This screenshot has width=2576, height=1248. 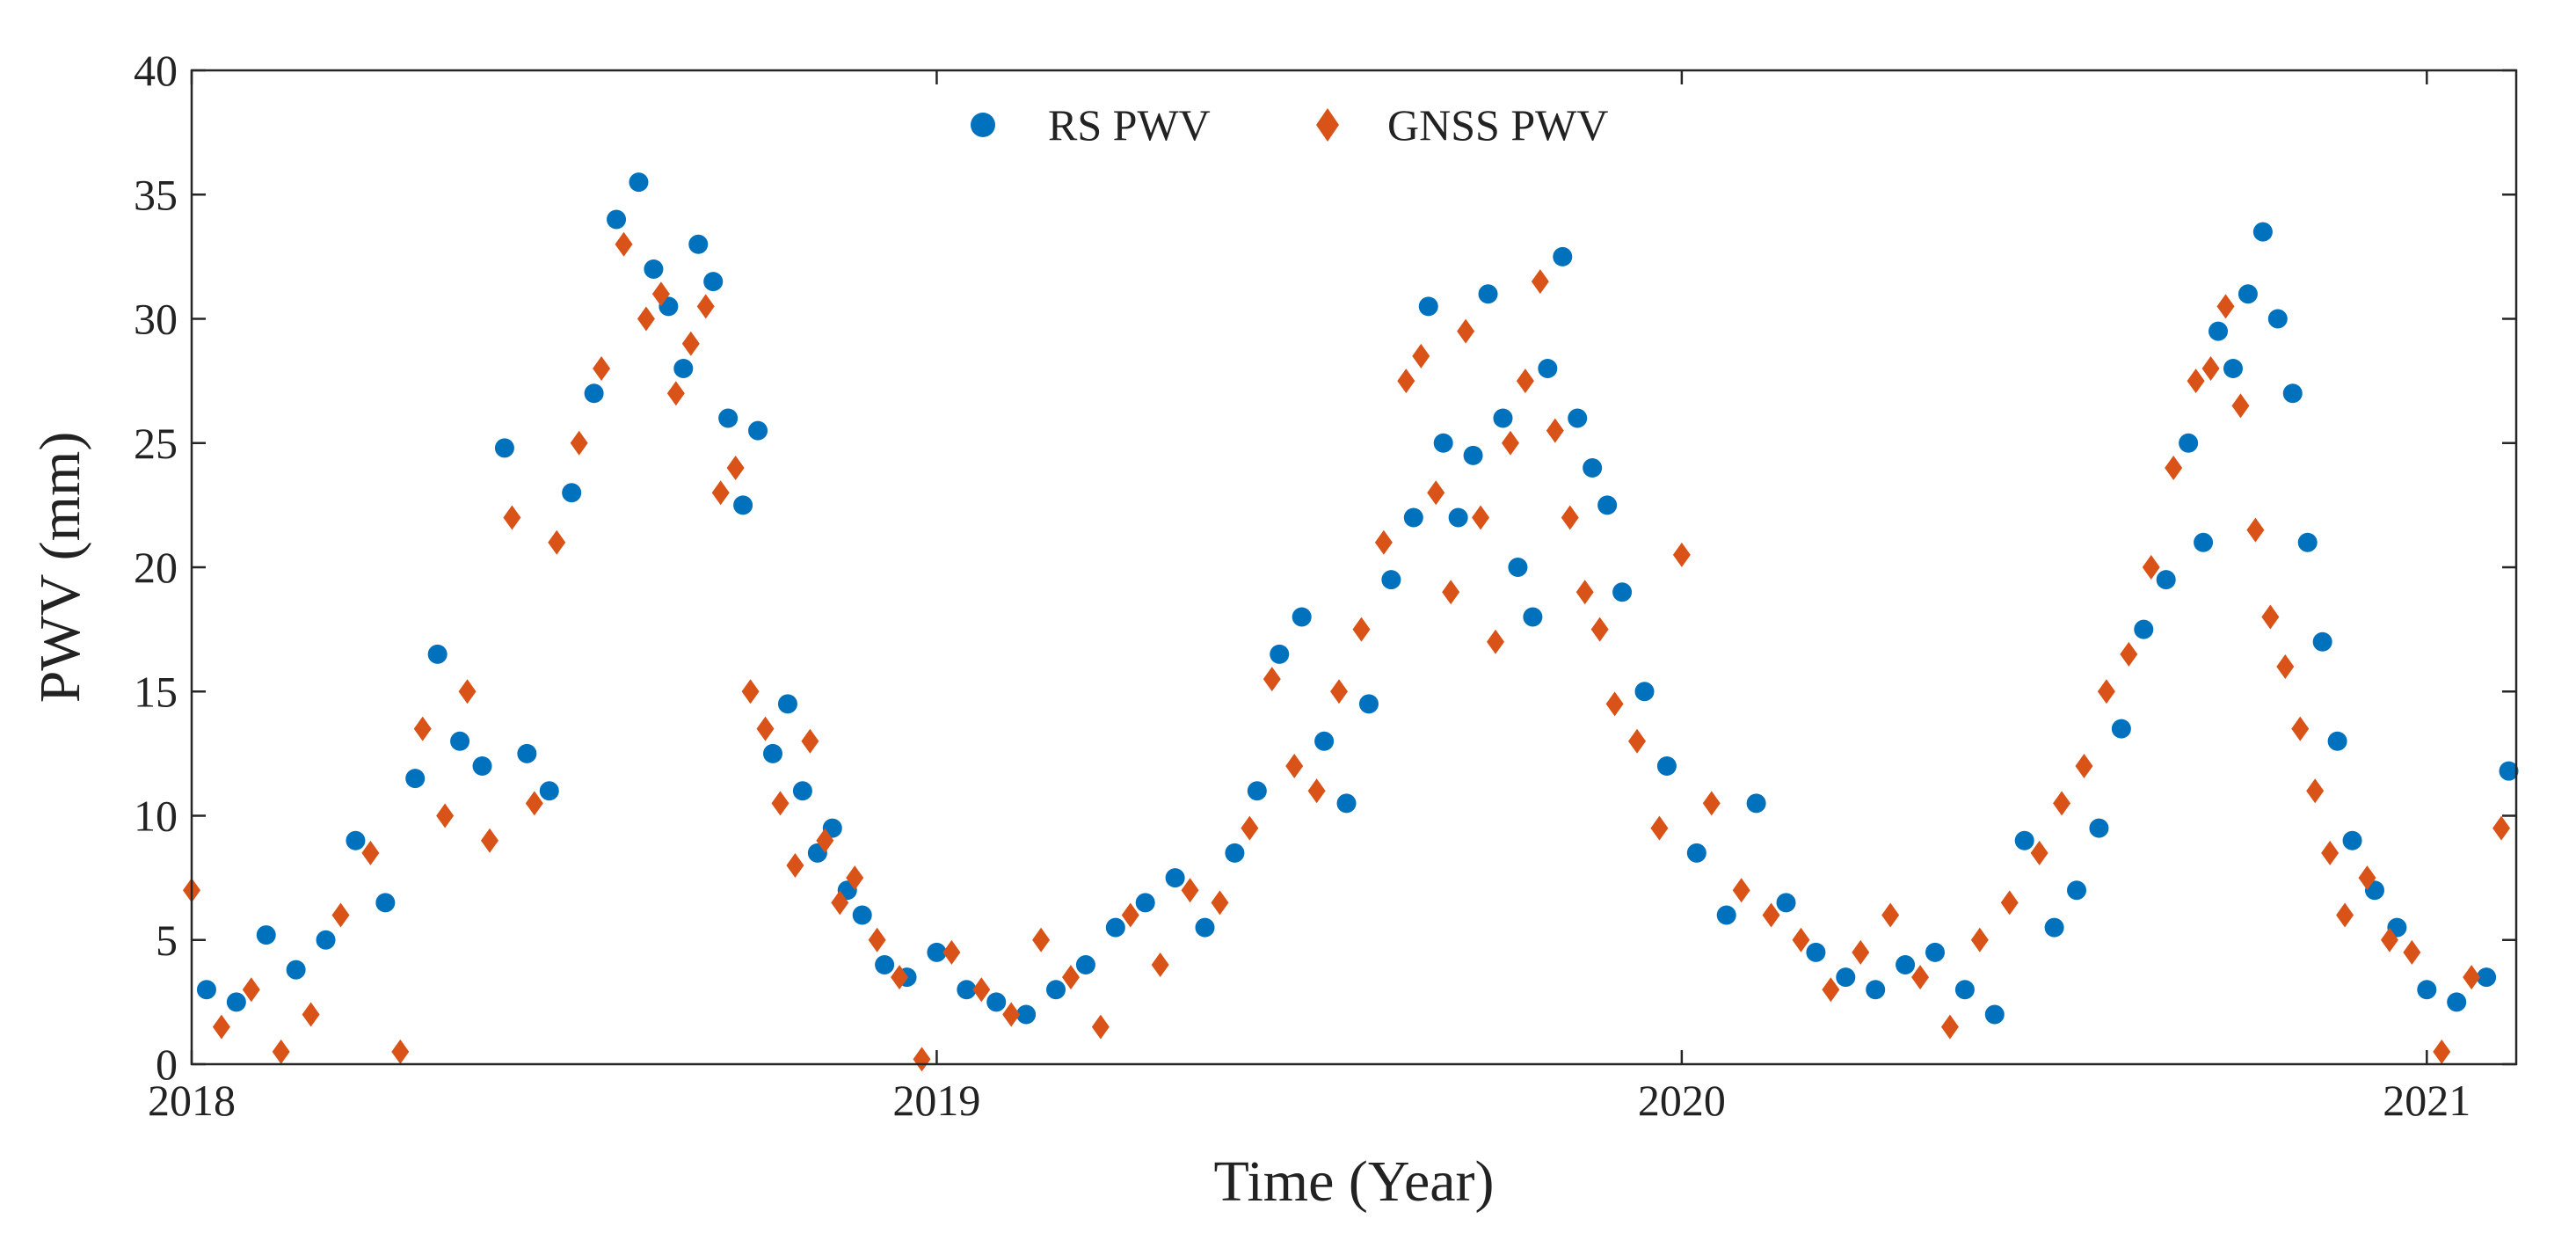 I want to click on legend-rs-label: RS PWV, so click(x=1129, y=125).